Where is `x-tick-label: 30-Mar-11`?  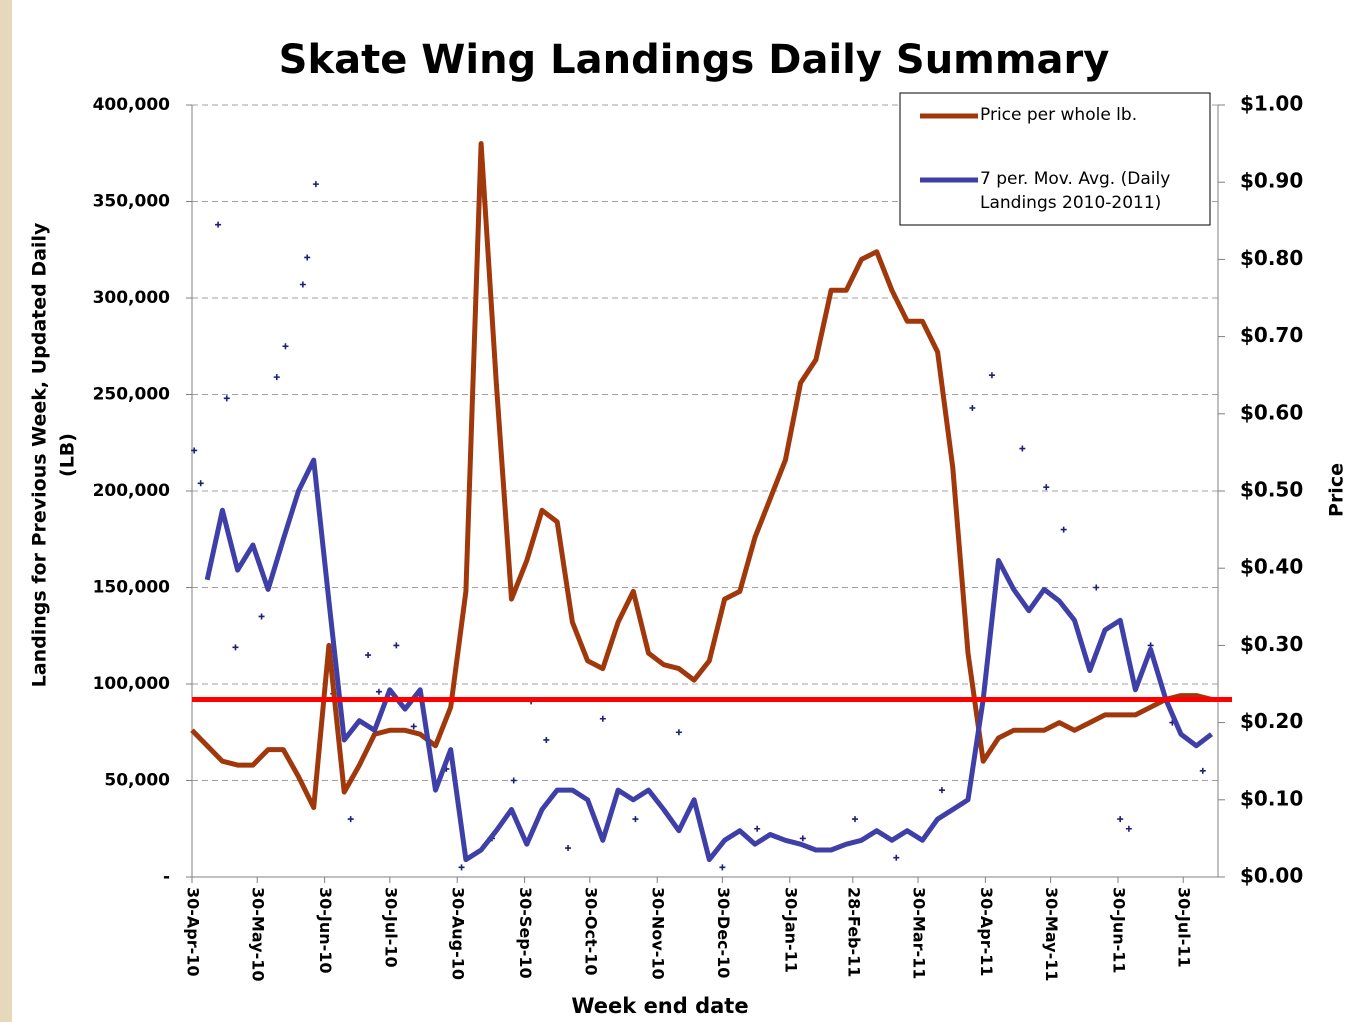
x-tick-label: 30-Mar-11 is located at coordinates (919, 933).